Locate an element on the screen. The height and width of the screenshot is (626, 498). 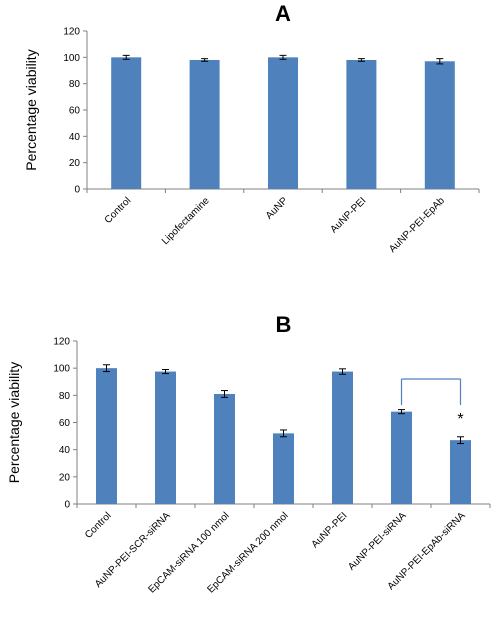
x-tick-label: AuNP-PEI-siRNA is located at coordinates (377, 541).